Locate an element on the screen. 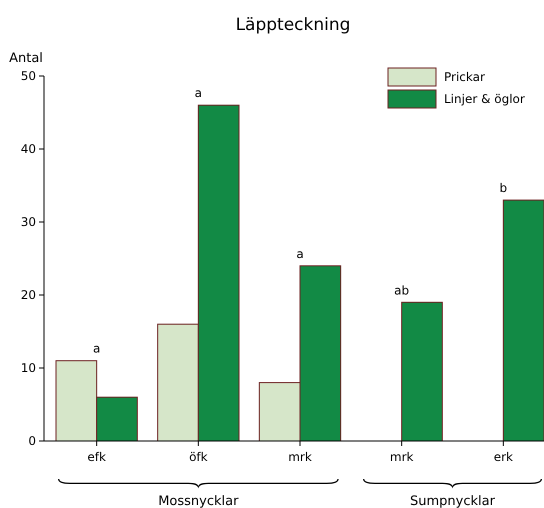  x-tick-label: öfk is located at coordinates (198, 457).